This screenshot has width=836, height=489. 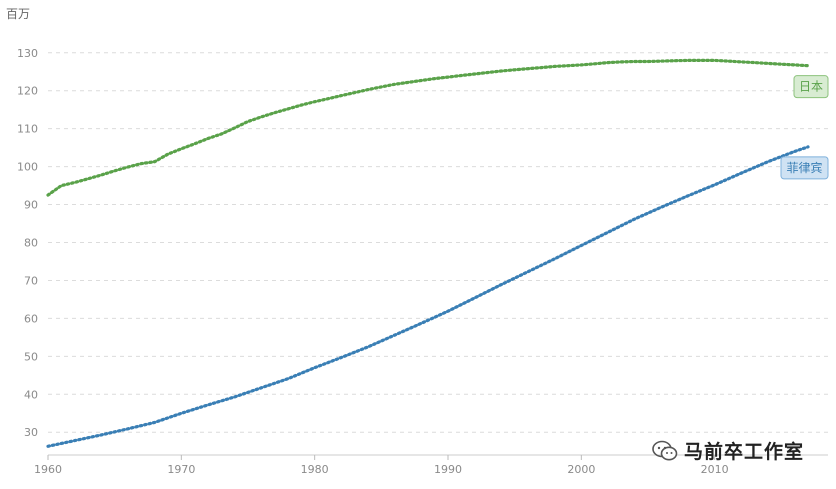 I want to click on series-label-text: 日本, so click(x=811, y=87).